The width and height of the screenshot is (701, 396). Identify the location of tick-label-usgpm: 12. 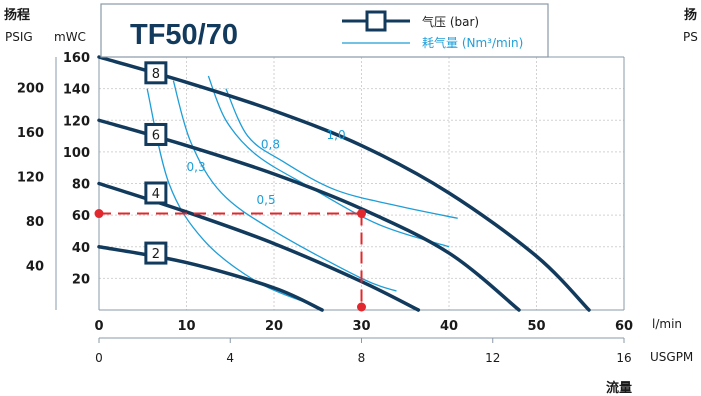
(492, 358).